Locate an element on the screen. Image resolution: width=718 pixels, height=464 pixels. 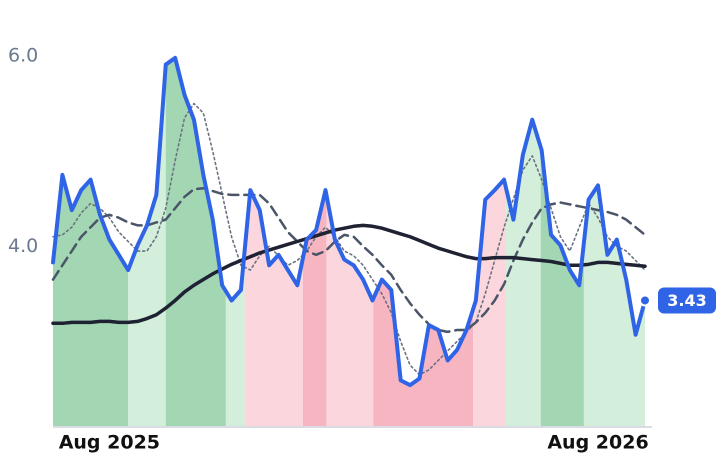
last-value-badge is located at coordinates (687, 300).